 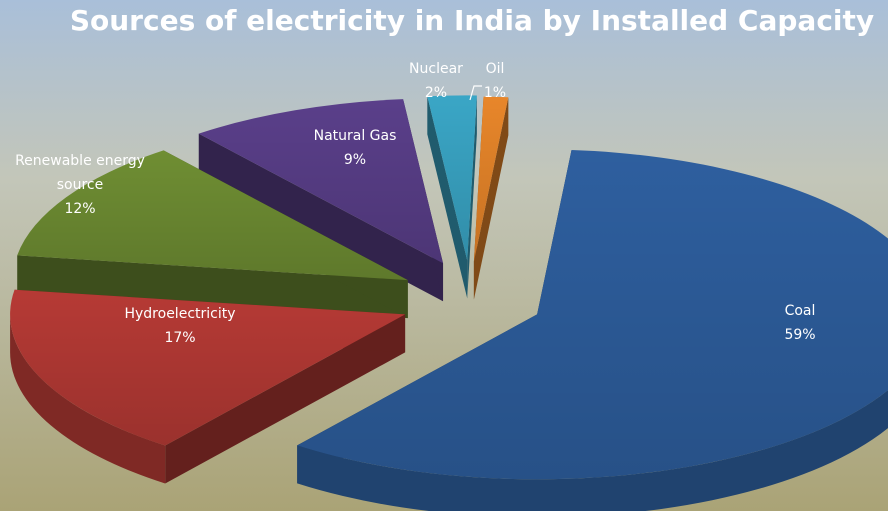 What do you see at coordinates (495, 81) in the screenshot?
I see `data-label-oil: Oil 1%` at bounding box center [495, 81].